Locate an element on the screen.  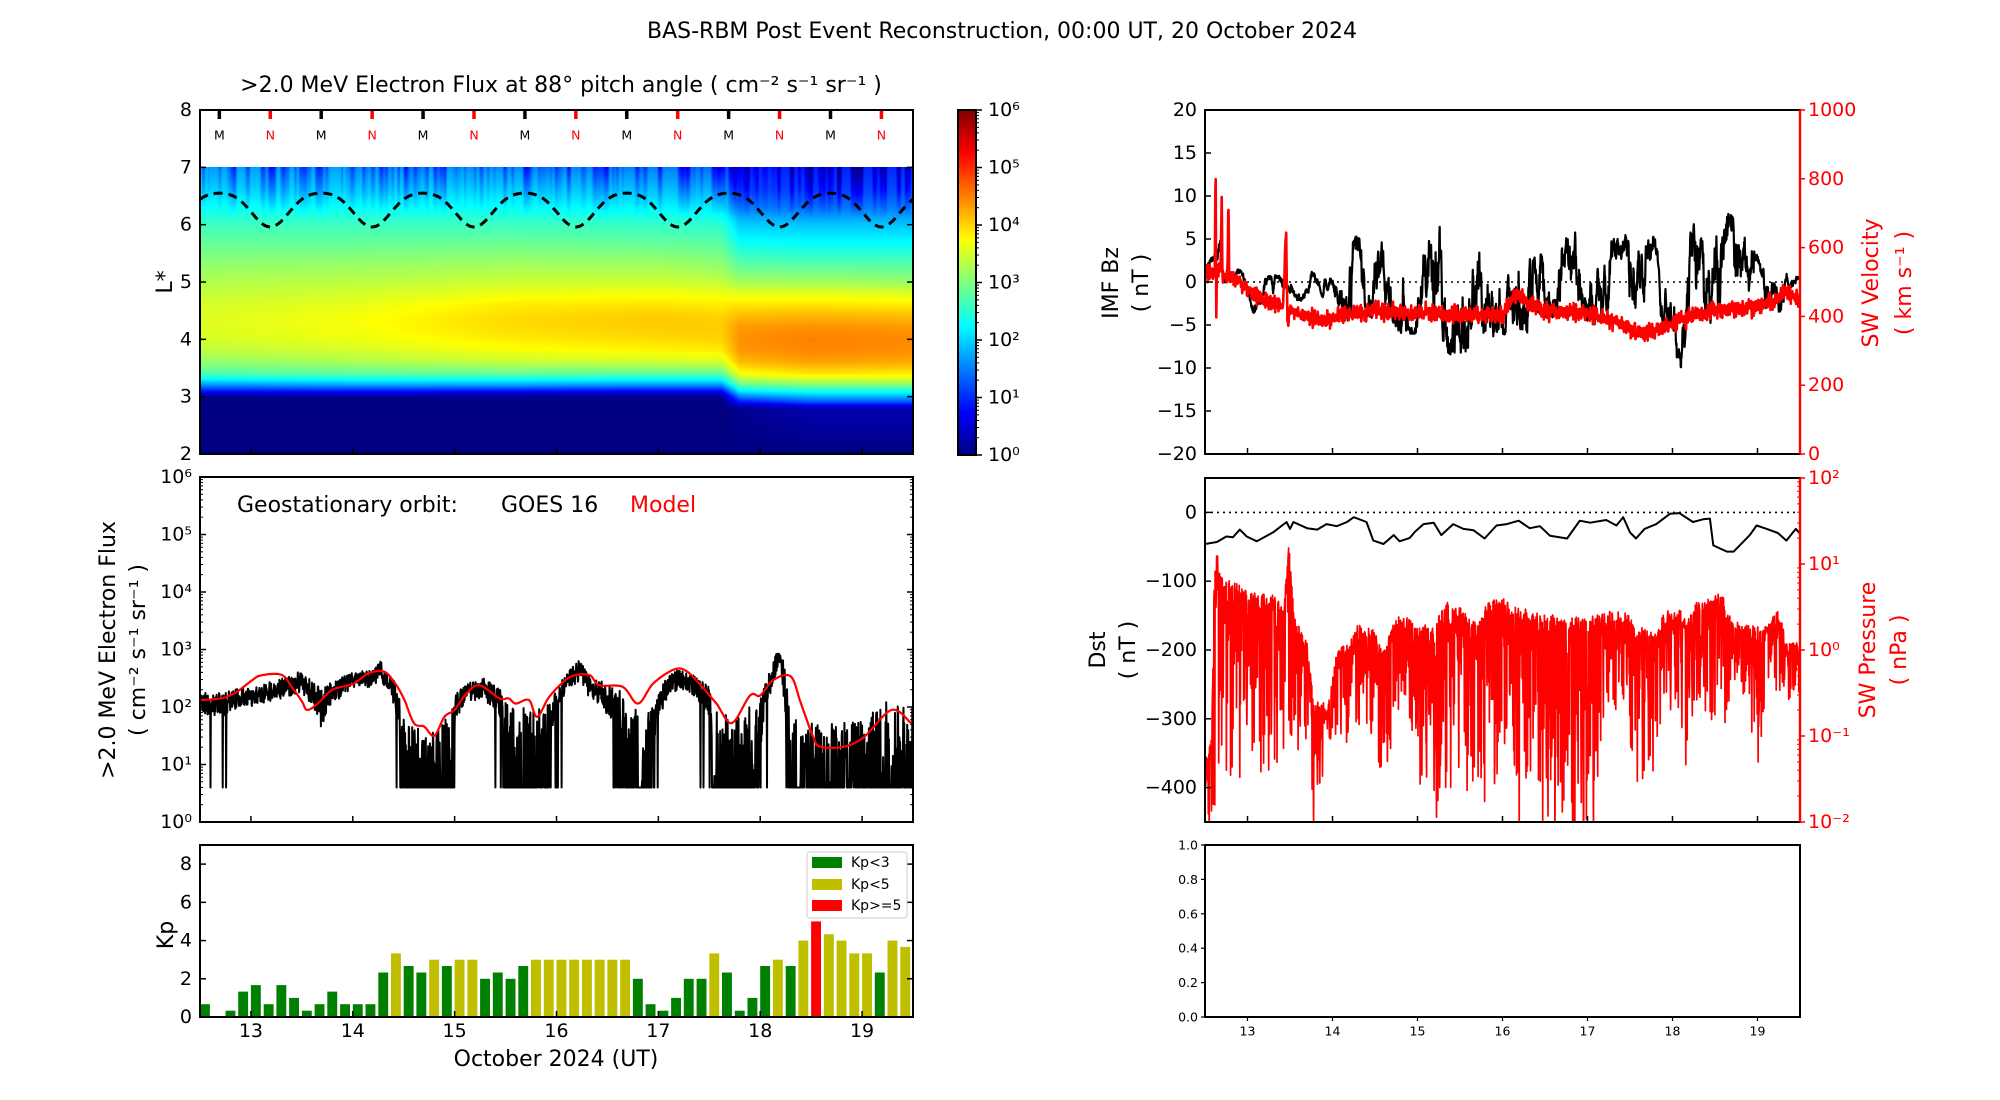
y-tick-label: 10³ is located at coordinates (176, 650).